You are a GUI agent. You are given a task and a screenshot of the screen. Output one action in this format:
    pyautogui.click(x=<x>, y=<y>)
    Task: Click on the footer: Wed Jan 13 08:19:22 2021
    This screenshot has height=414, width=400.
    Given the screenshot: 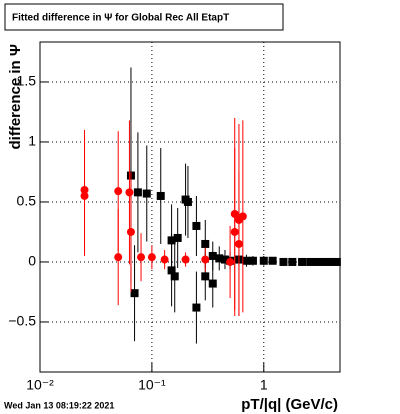 What is the action you would take?
    pyautogui.click(x=59, y=405)
    